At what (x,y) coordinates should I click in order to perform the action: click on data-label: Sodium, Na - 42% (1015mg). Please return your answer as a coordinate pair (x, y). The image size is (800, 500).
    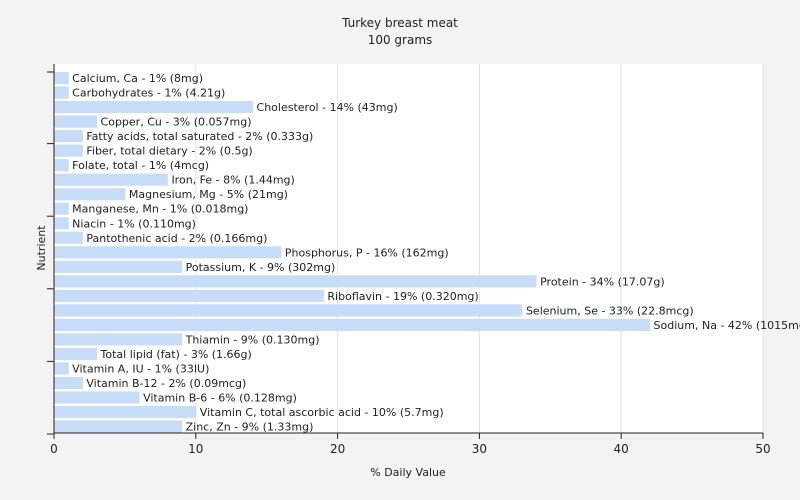
    Looking at the image, I should click on (727, 325).